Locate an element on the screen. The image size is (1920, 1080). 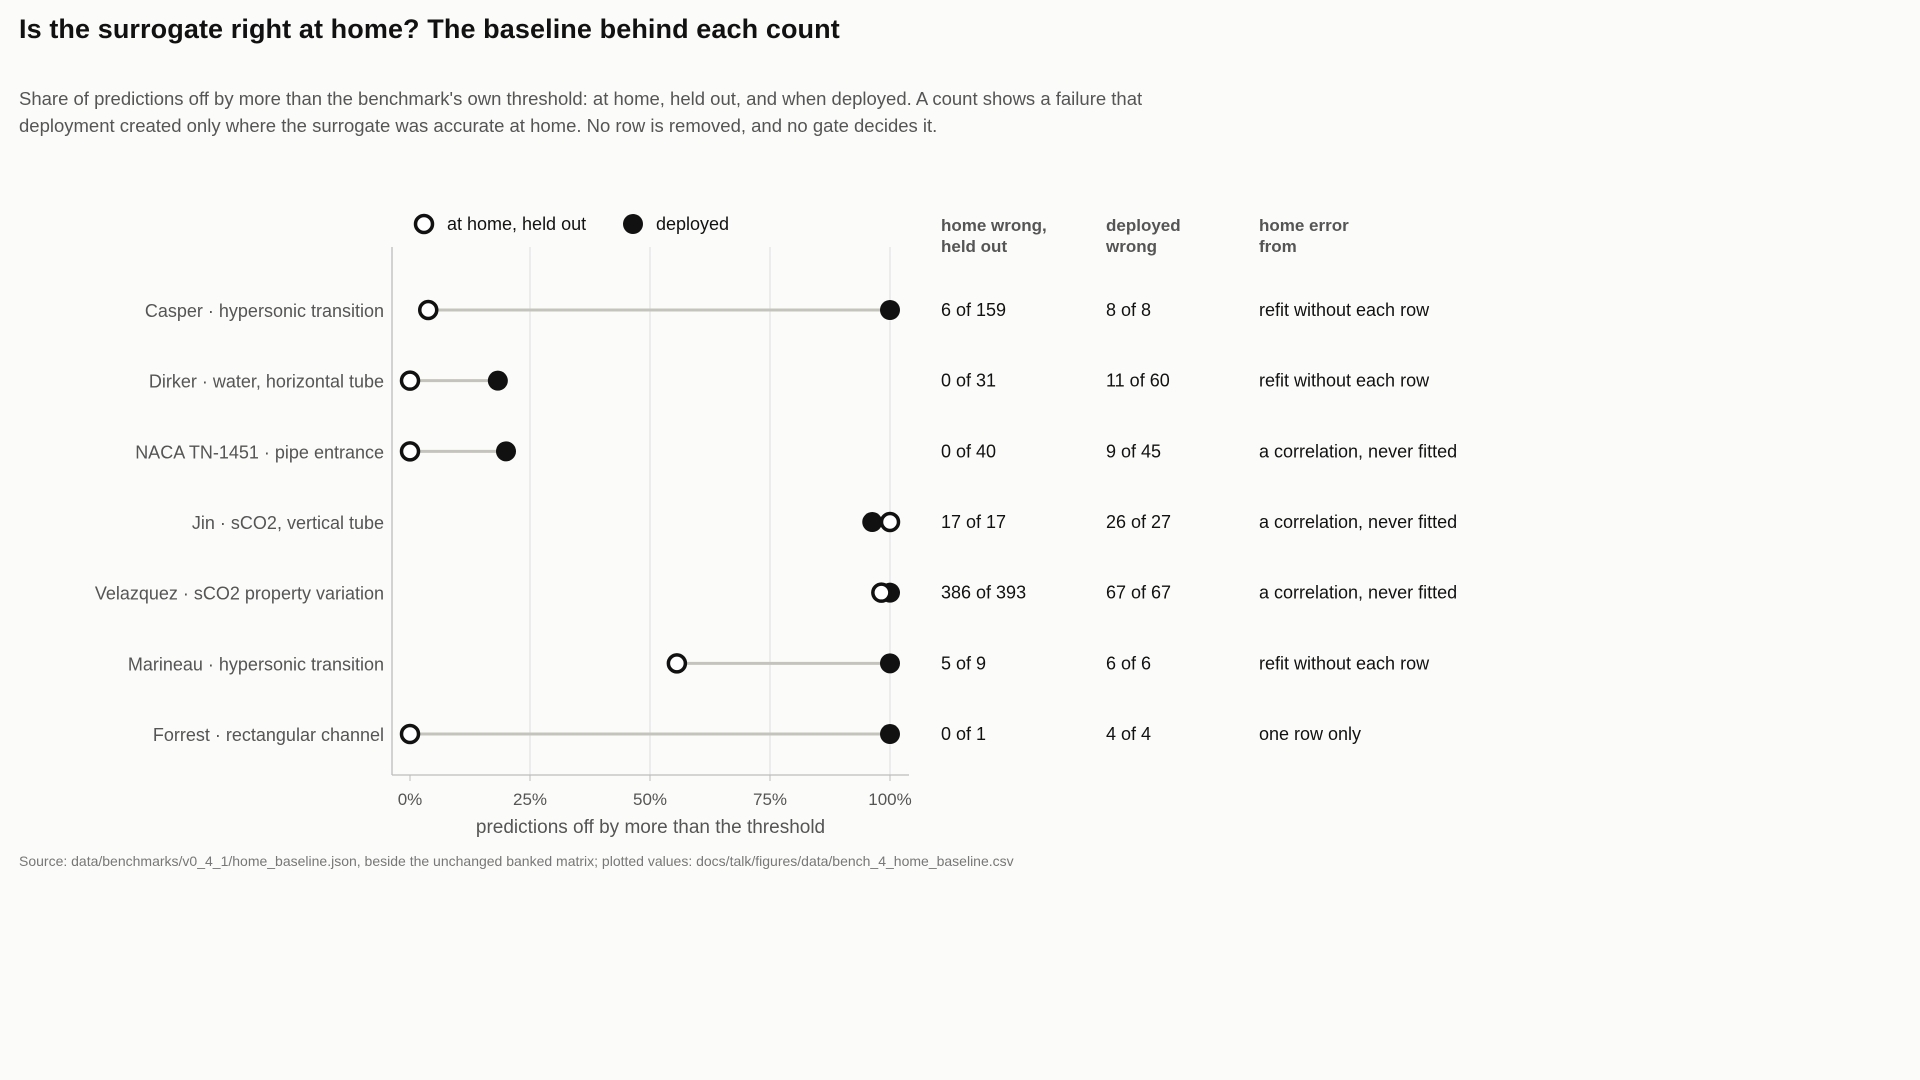
deployed-count-cell: 11 of 60 is located at coordinates (1138, 381).